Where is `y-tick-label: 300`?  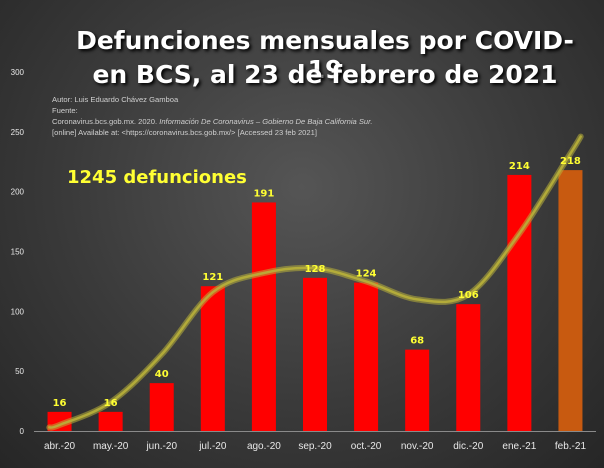
y-tick-label: 300 is located at coordinates (18, 72).